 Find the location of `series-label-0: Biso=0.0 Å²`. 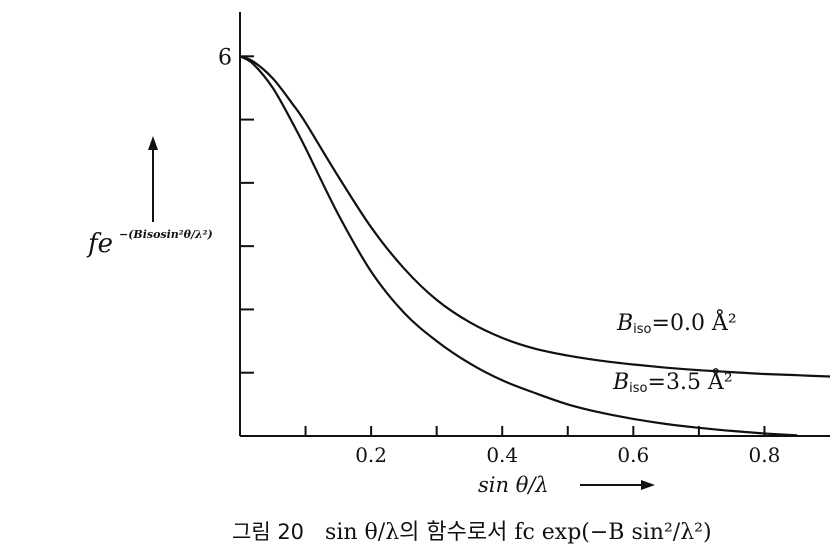

series-label-0: Biso=0.0 Å² is located at coordinates (676, 322).